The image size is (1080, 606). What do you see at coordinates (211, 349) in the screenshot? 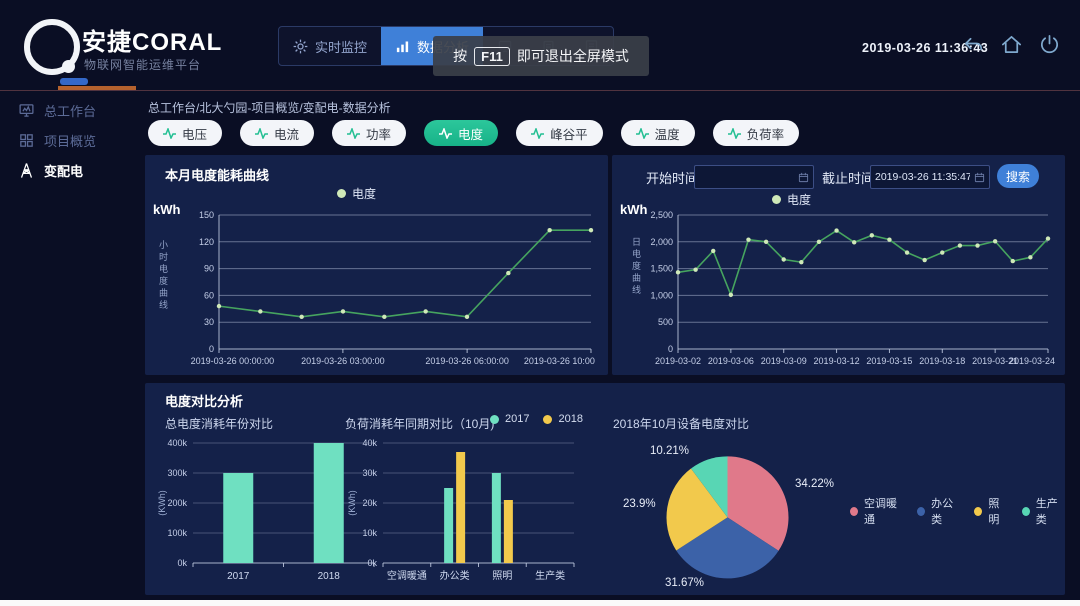
I see `svg-text: 0` at bounding box center [211, 349].